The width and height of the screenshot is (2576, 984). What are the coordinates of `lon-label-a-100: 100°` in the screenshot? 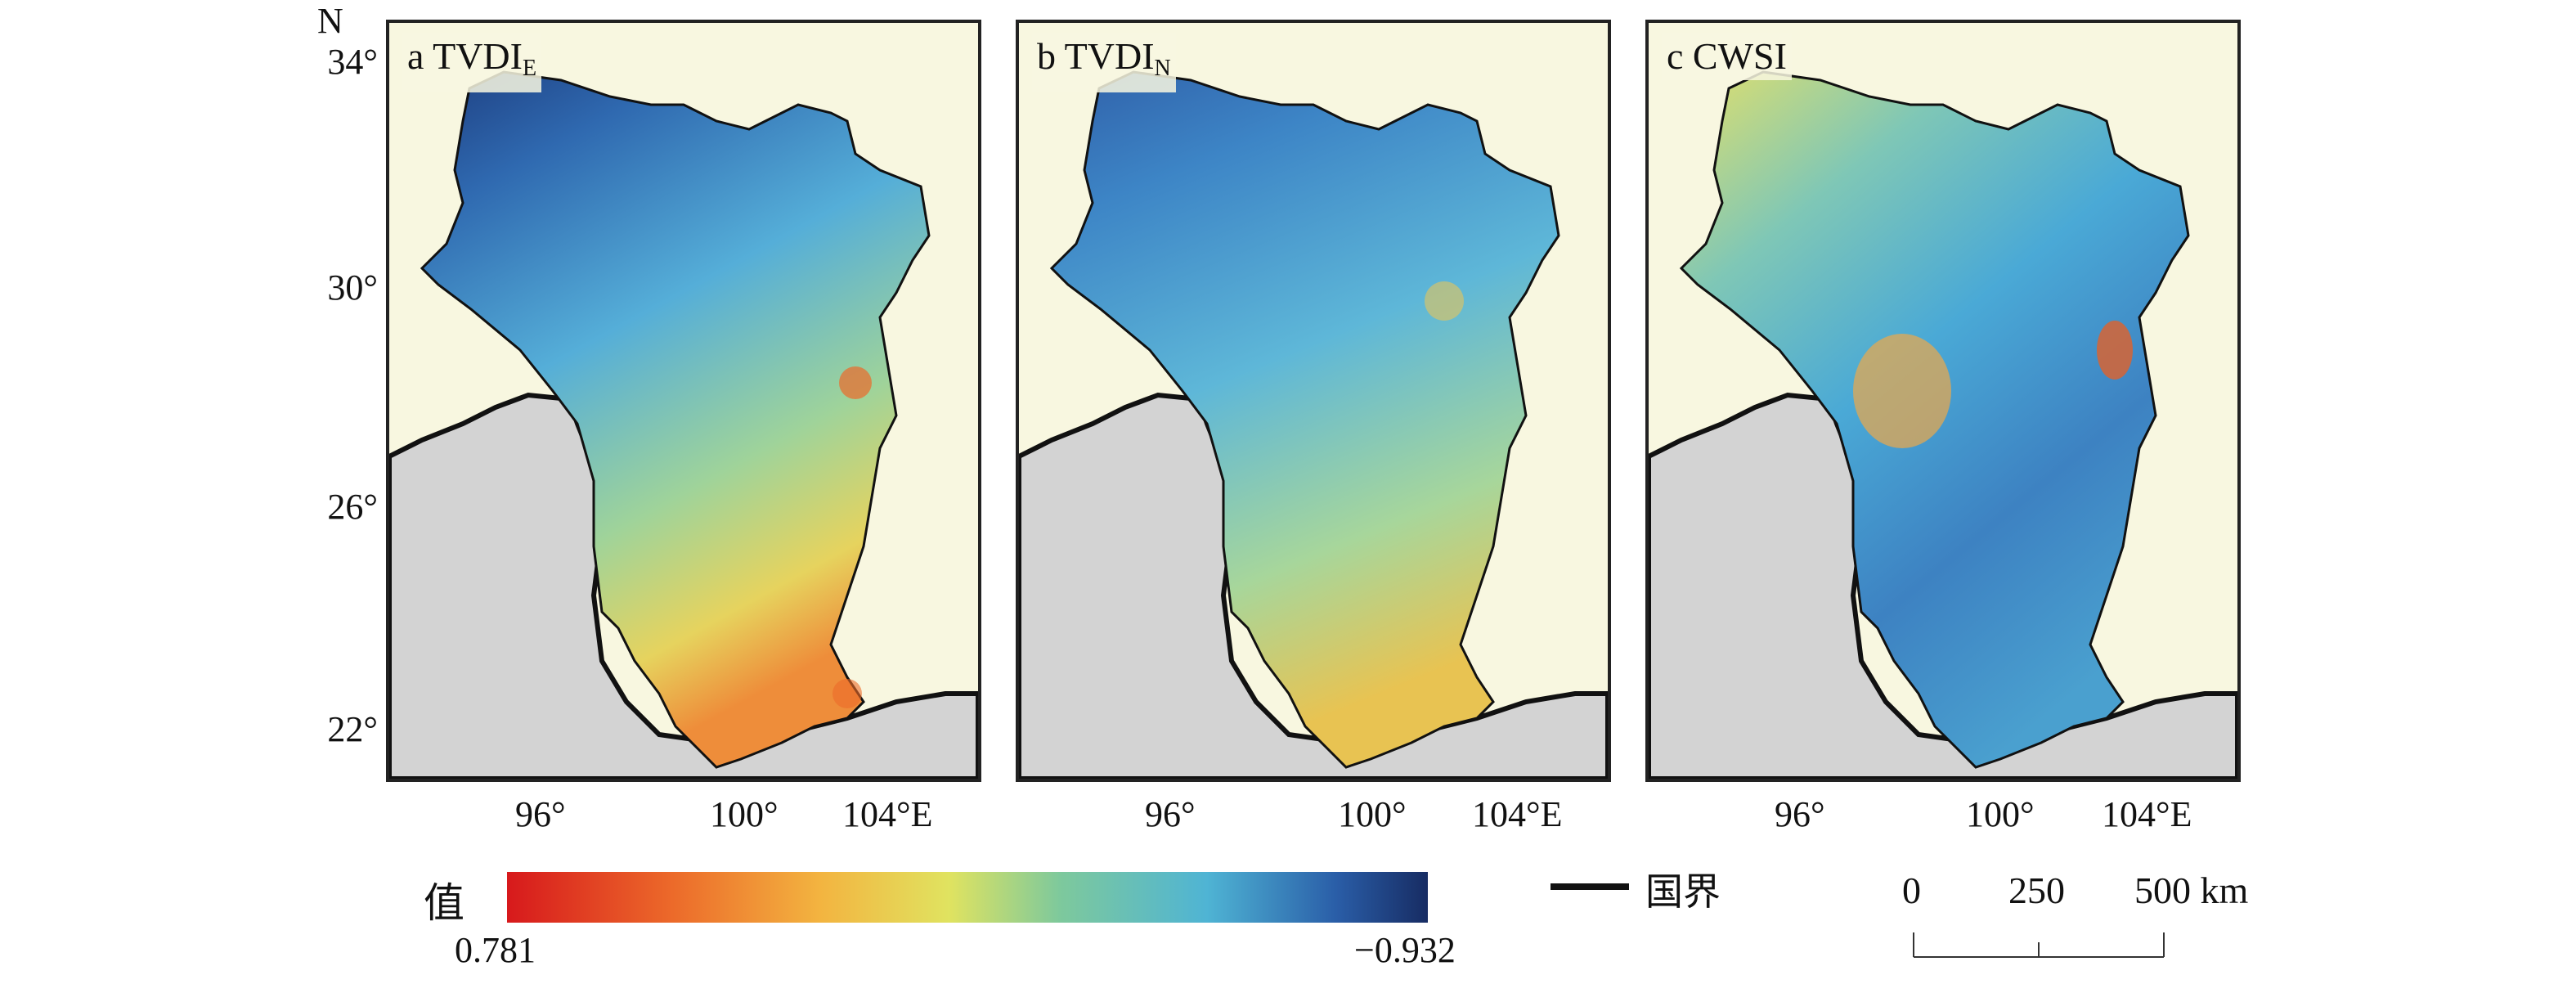 It's located at (744, 814).